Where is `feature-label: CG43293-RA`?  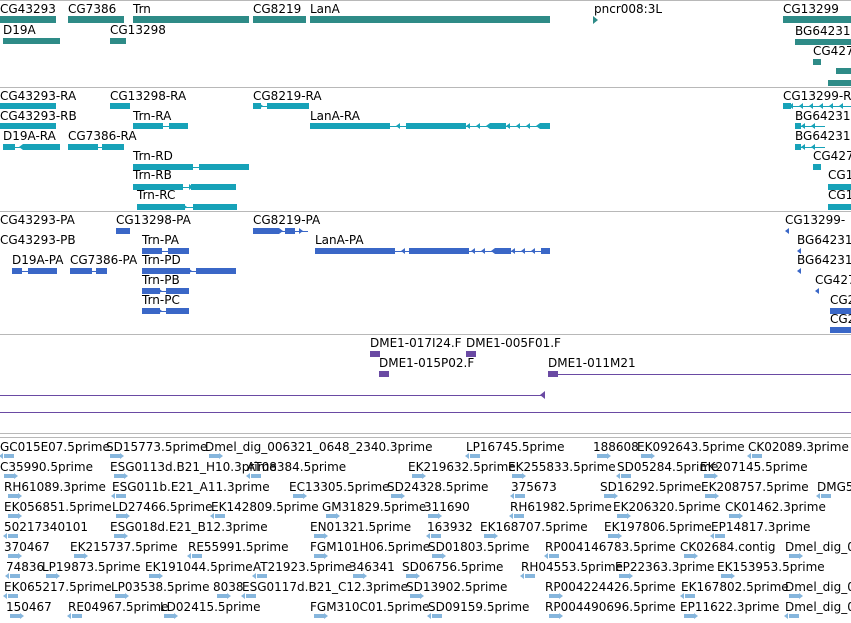 feature-label: CG43293-RA is located at coordinates (38, 96).